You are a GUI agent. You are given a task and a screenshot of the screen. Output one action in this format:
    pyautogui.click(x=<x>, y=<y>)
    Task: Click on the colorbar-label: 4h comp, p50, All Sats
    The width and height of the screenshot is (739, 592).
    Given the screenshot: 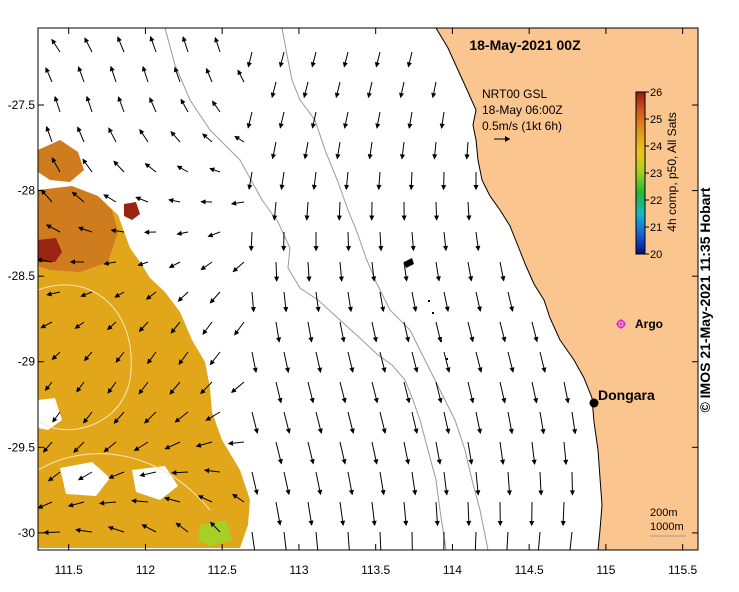 What is the action you would take?
    pyautogui.click(x=672, y=171)
    